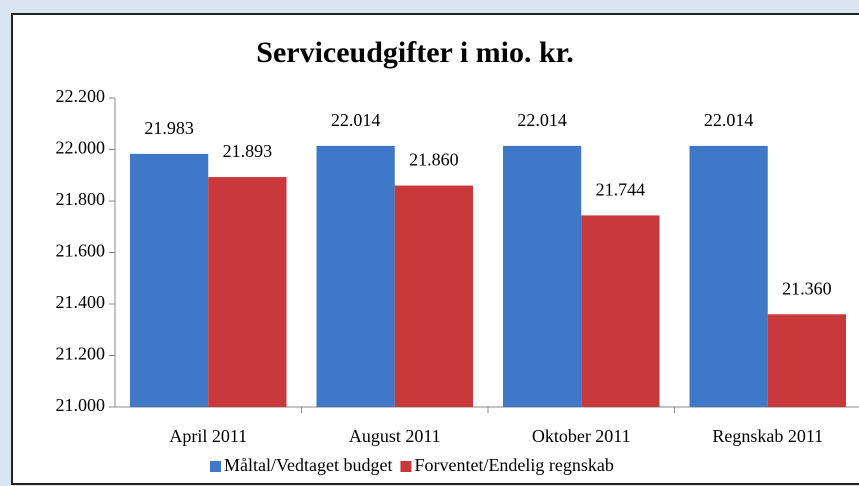 This screenshot has height=486, width=859. Describe the element at coordinates (513, 465) in the screenshot. I see `legend-label: Forventet/Endelig regnskab` at that location.